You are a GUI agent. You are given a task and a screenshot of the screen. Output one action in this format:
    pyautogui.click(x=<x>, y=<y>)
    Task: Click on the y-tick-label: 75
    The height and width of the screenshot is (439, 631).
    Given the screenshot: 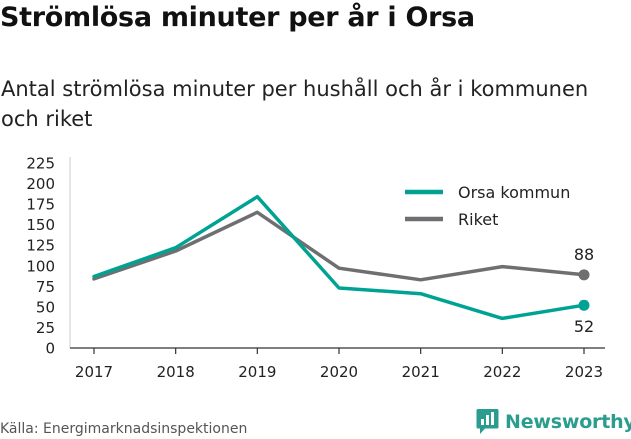 What is the action you would take?
    pyautogui.click(x=45, y=287)
    